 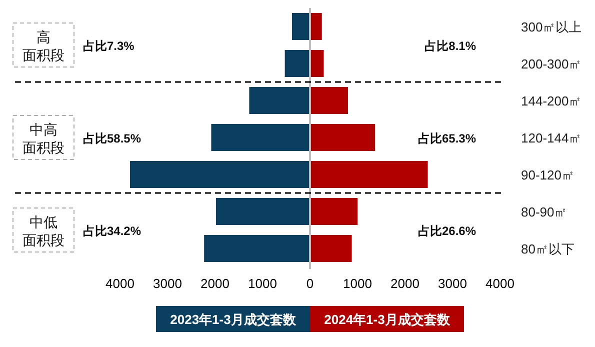 What do you see at coordinates (450, 46) in the screenshot?
I see `annotation: 占比8.1%` at bounding box center [450, 46].